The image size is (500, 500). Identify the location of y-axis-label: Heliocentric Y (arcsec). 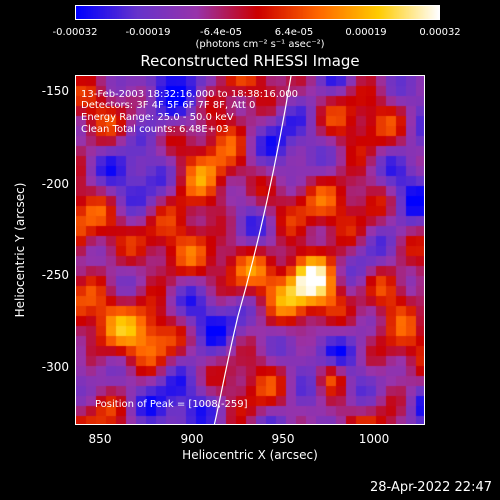
(20, 250).